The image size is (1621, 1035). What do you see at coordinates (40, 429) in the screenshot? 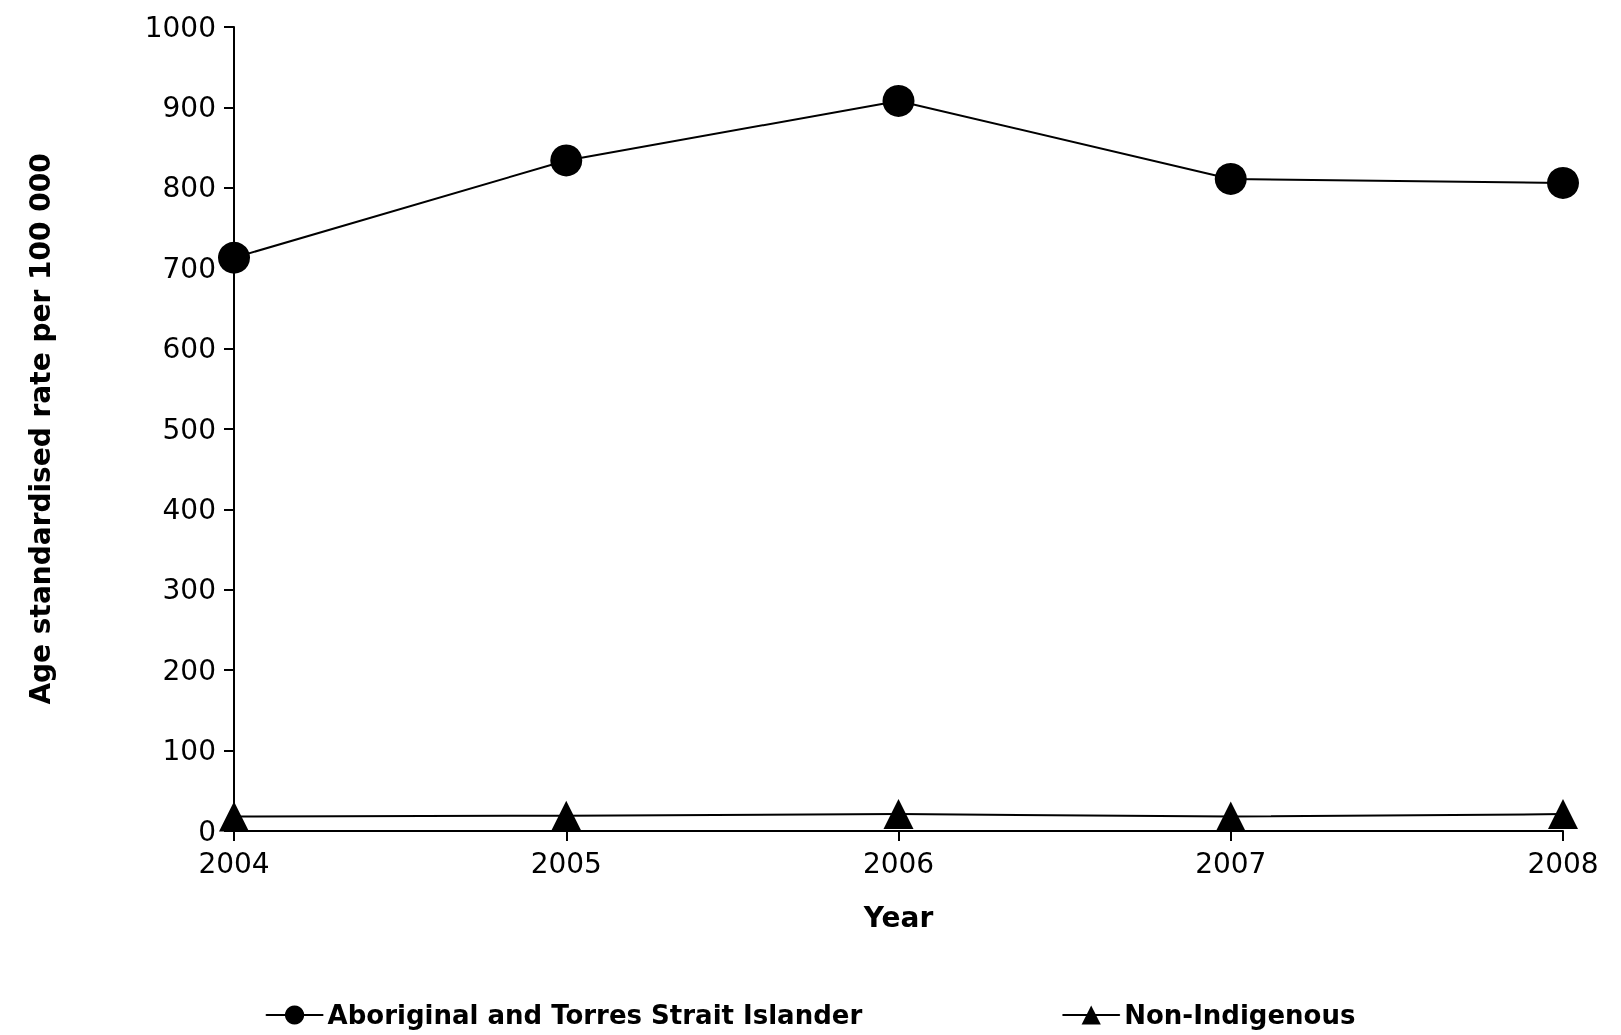
I see `y-axis-title: Age standardised rate per 100 000` at bounding box center [40, 429].